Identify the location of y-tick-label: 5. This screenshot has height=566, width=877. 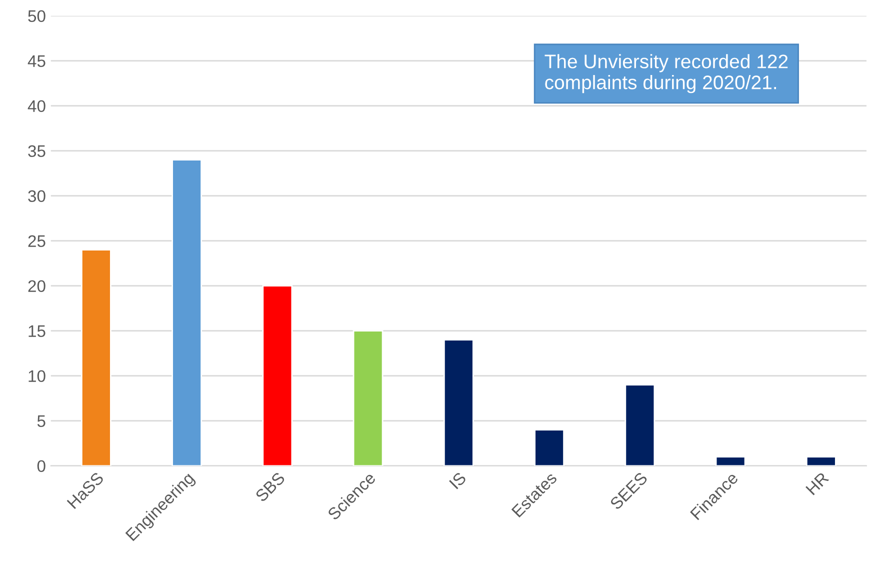
(41, 421).